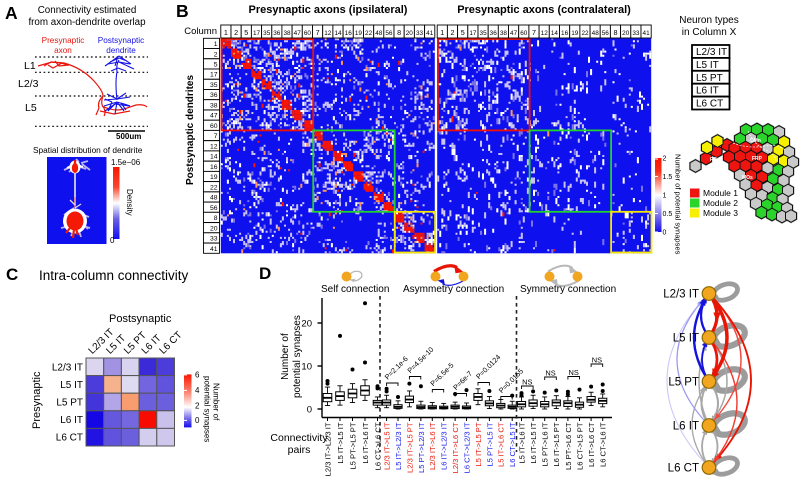  I want to click on svg-text: Module 1, so click(720, 193).